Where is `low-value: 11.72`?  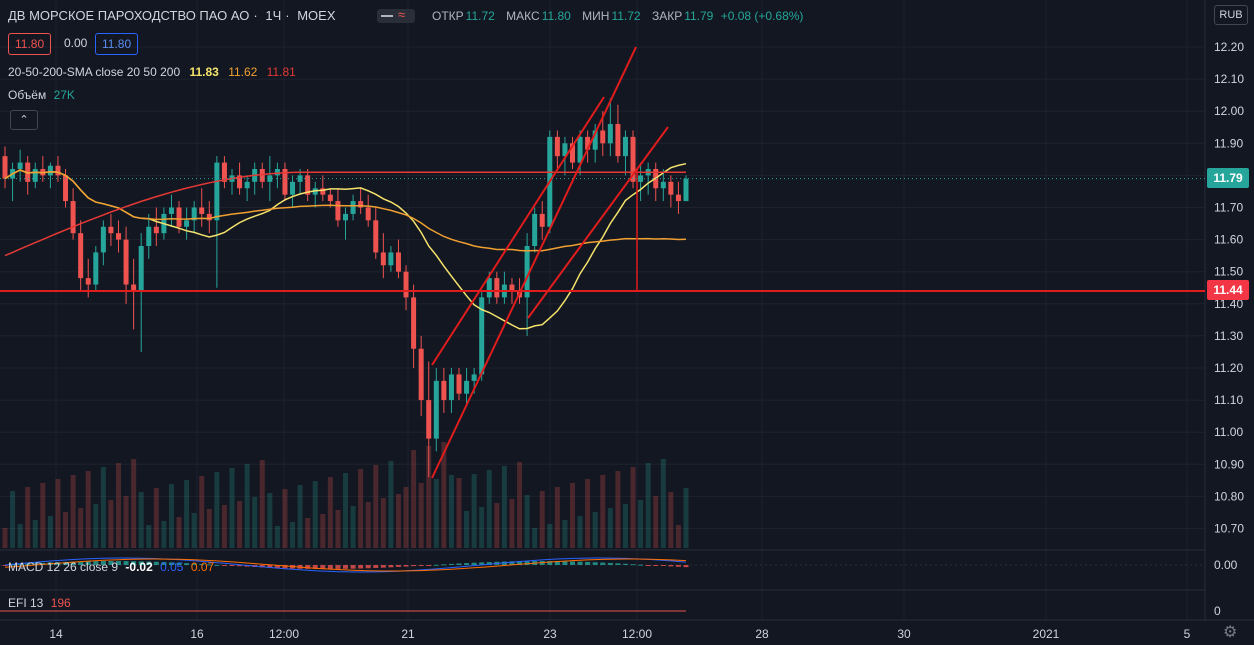
low-value: 11.72 is located at coordinates (626, 16).